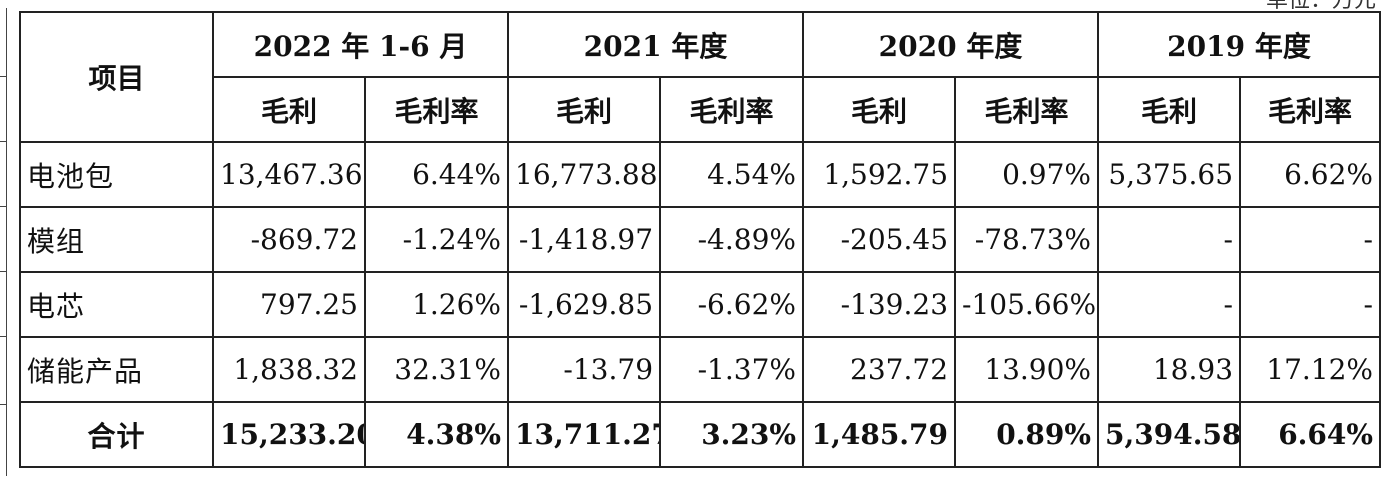 This screenshot has height=482, width=1384. What do you see at coordinates (289, 174) in the screenshot?
I see `table-cell: 13,467.36` at bounding box center [289, 174].